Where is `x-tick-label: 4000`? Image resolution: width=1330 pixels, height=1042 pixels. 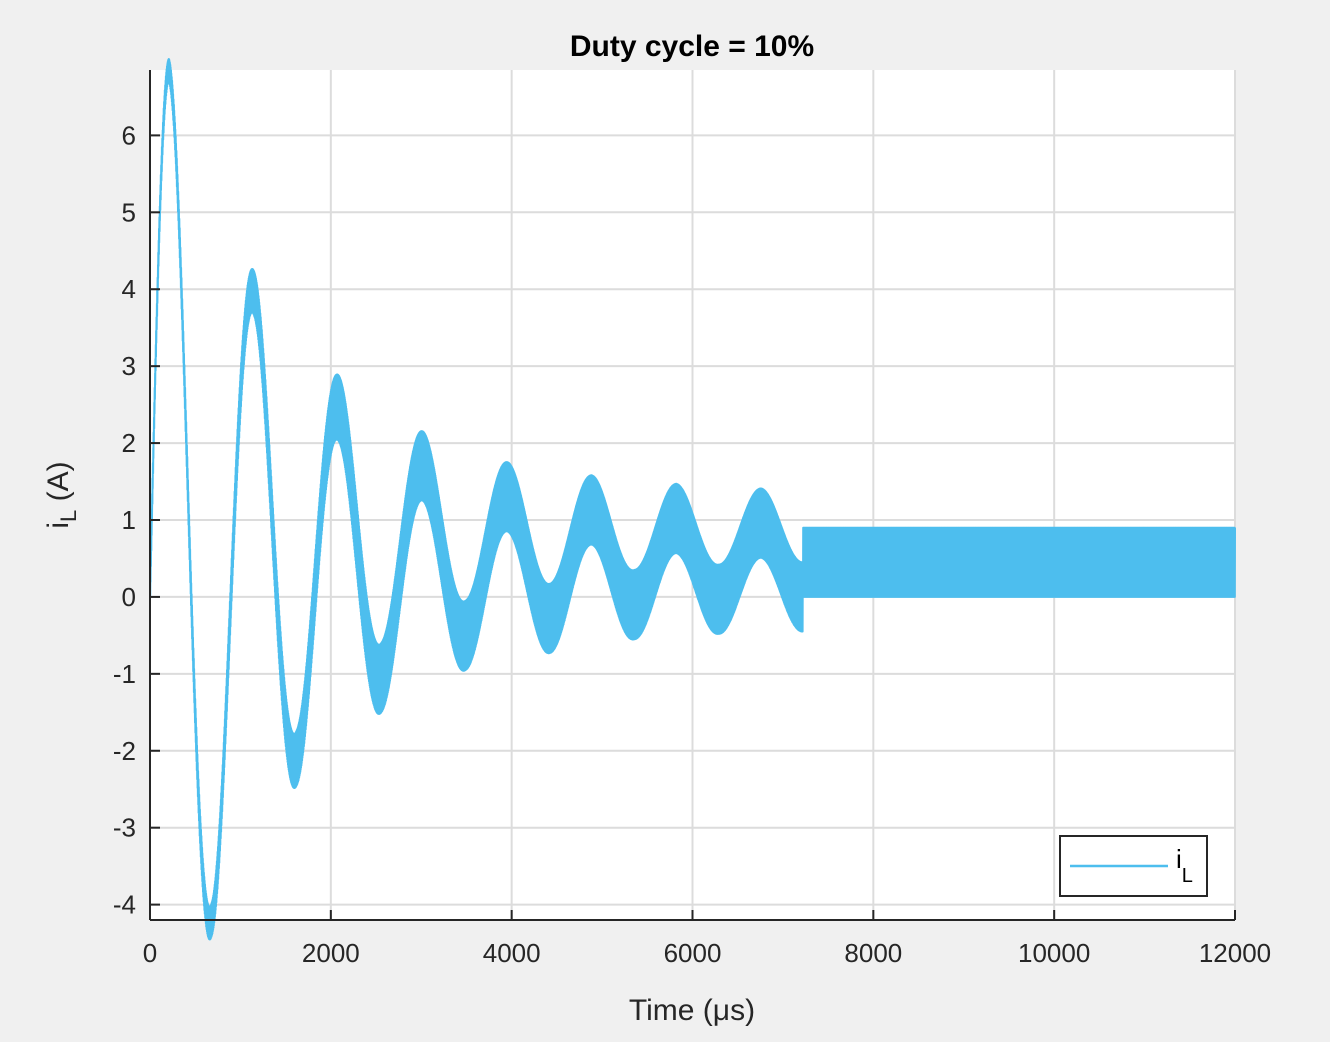
x-tick-label: 4000 is located at coordinates (512, 953).